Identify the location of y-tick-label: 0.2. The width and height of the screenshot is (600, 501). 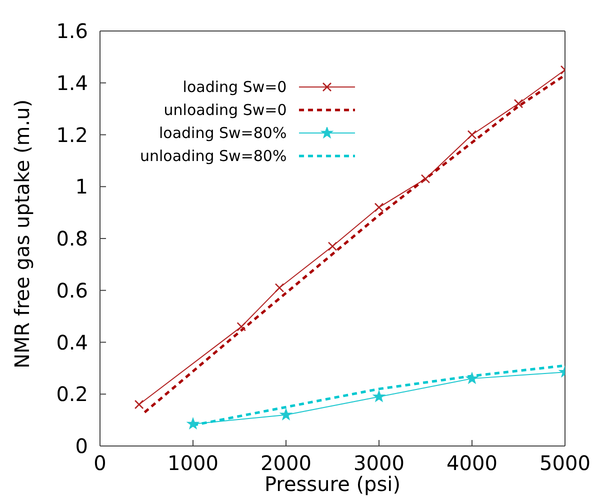
(72, 394).